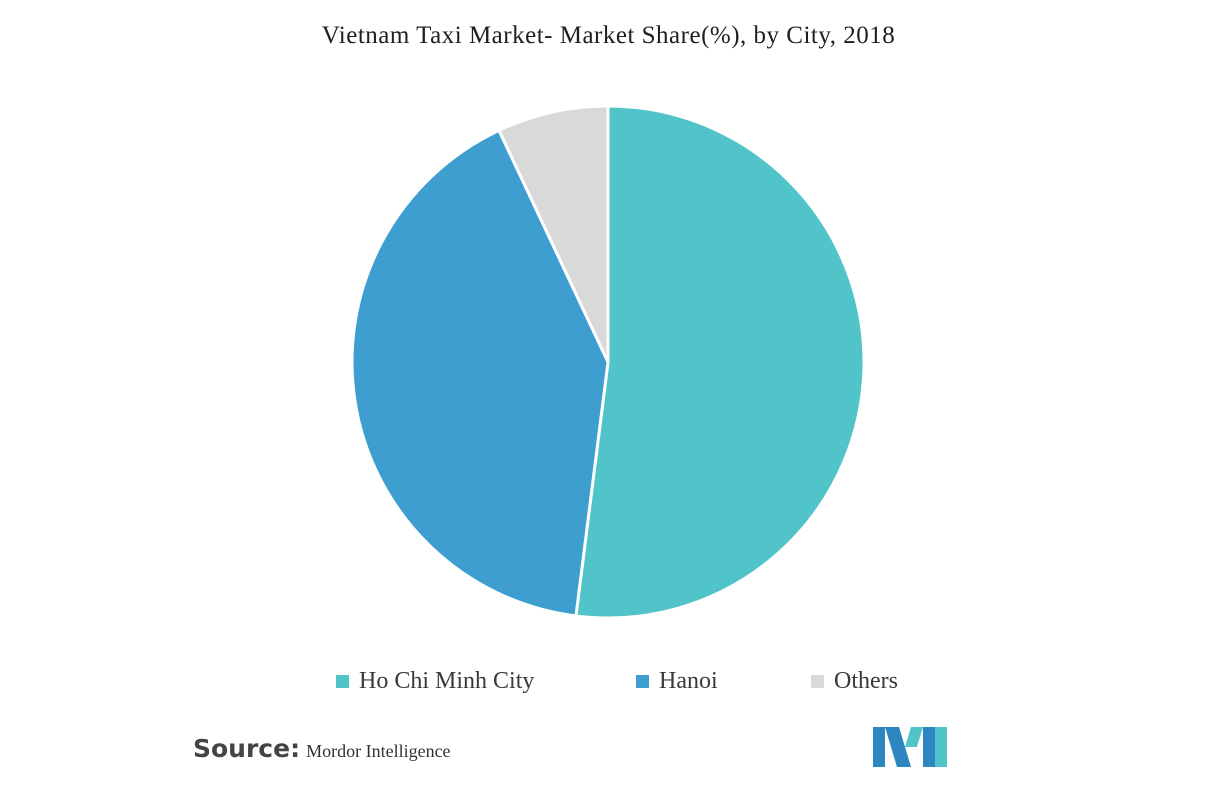  What do you see at coordinates (480, 373) in the screenshot?
I see `pie-slice-hanoi` at bounding box center [480, 373].